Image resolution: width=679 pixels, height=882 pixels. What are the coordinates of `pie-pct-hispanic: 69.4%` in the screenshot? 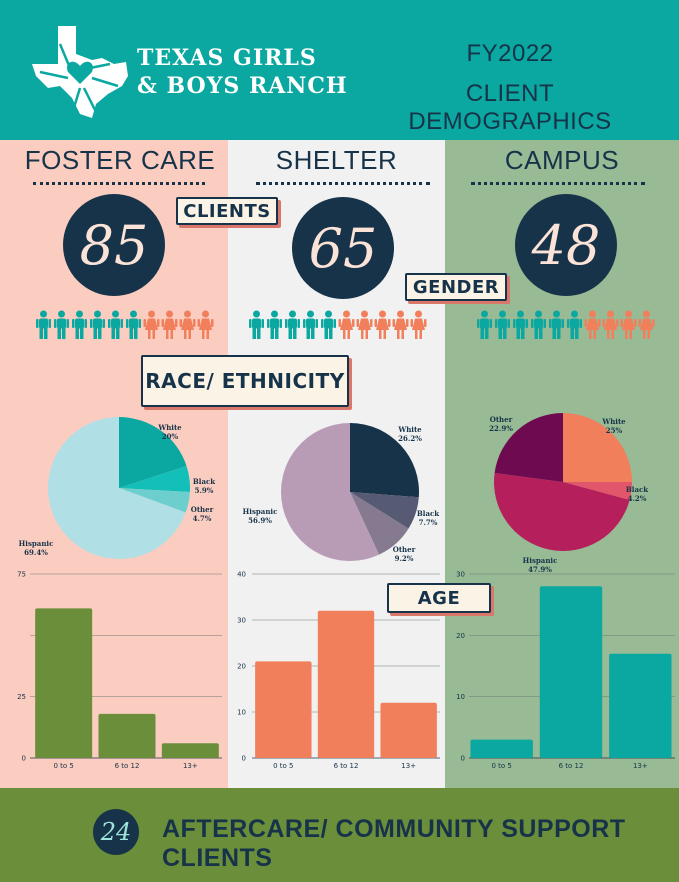 It's located at (36, 552).